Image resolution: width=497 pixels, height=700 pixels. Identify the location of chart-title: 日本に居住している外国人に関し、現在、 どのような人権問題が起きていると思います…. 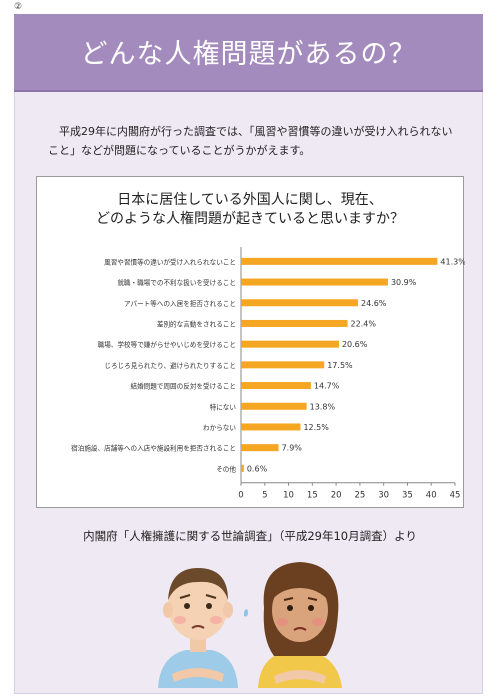
(250, 210).